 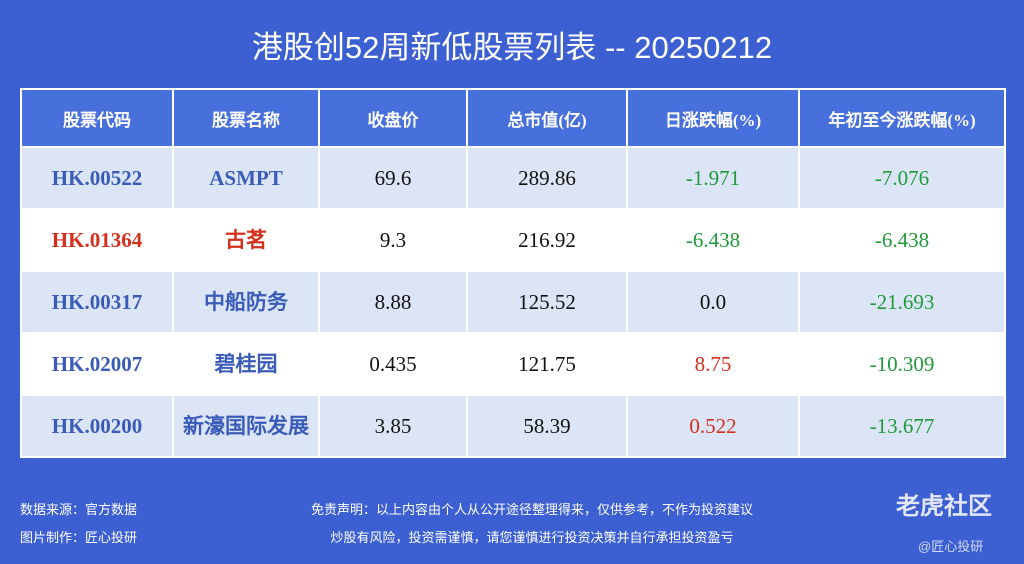 What do you see at coordinates (393, 178) in the screenshot?
I see `close: 69.6` at bounding box center [393, 178].